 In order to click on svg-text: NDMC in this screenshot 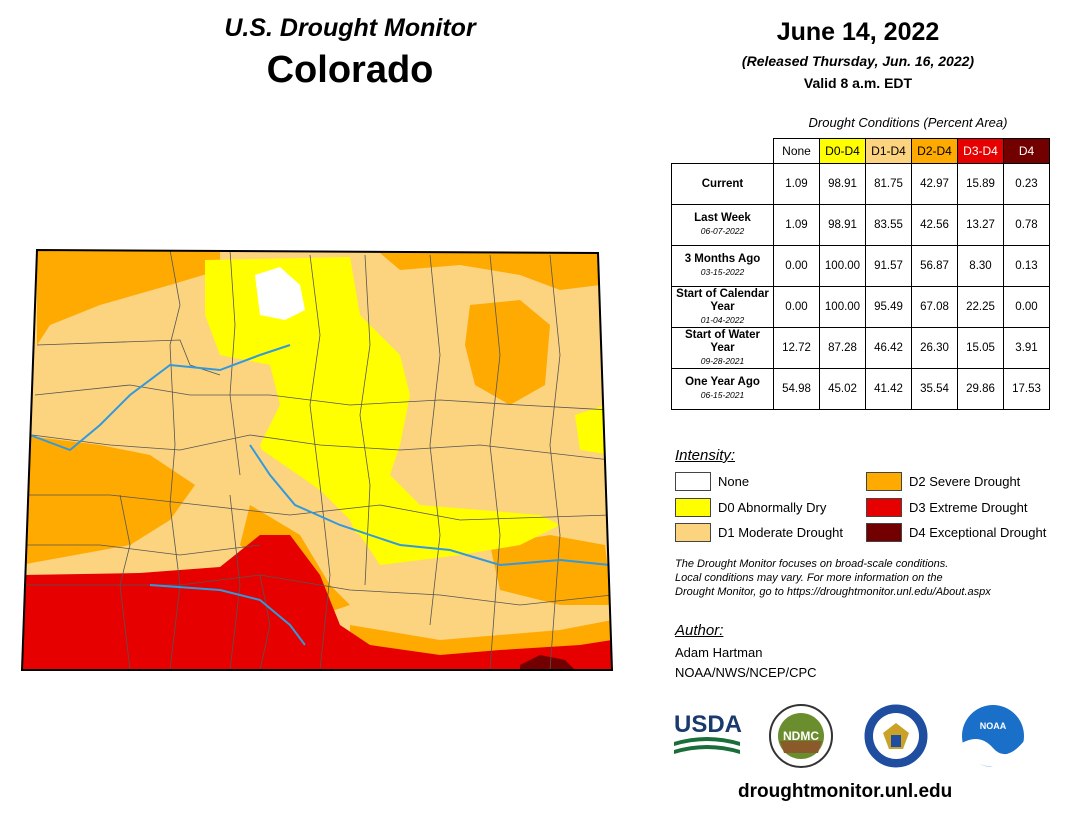, I will do `click(801, 736)`.